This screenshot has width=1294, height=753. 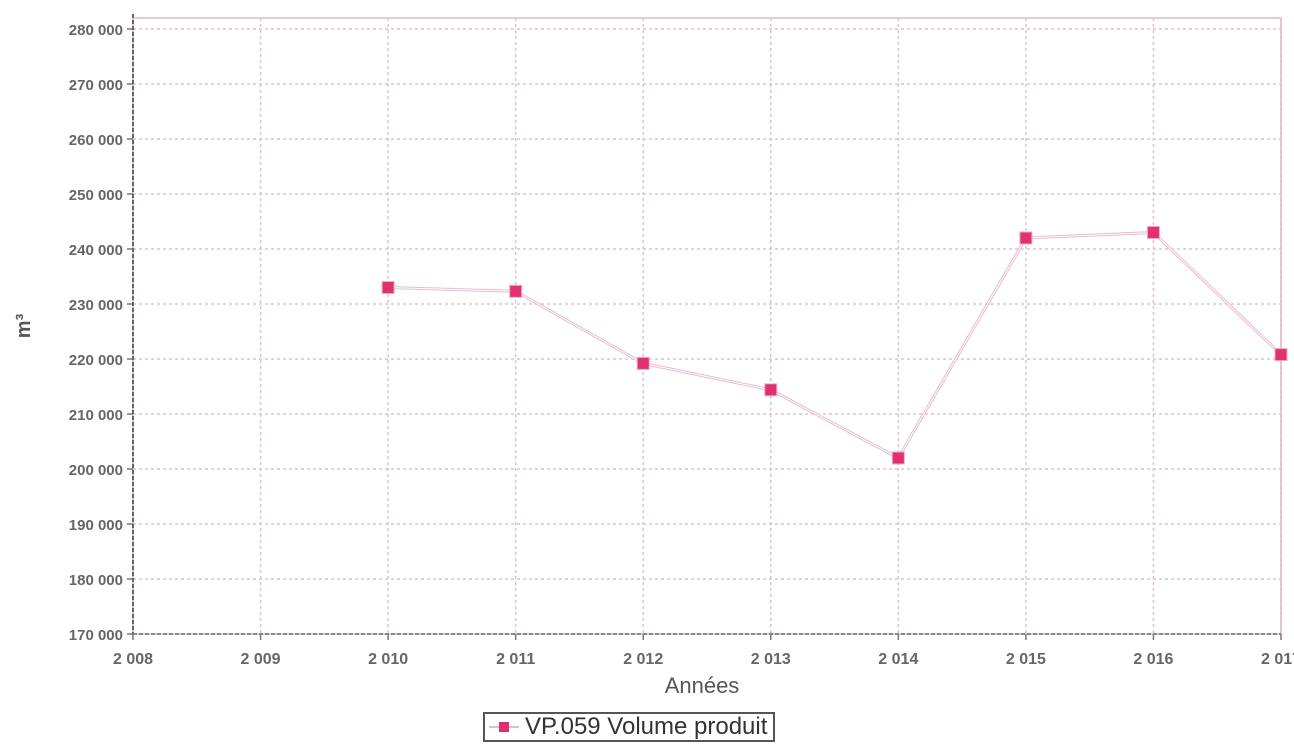 What do you see at coordinates (643, 659) in the screenshot?
I see `x-tick-label: 2 012` at bounding box center [643, 659].